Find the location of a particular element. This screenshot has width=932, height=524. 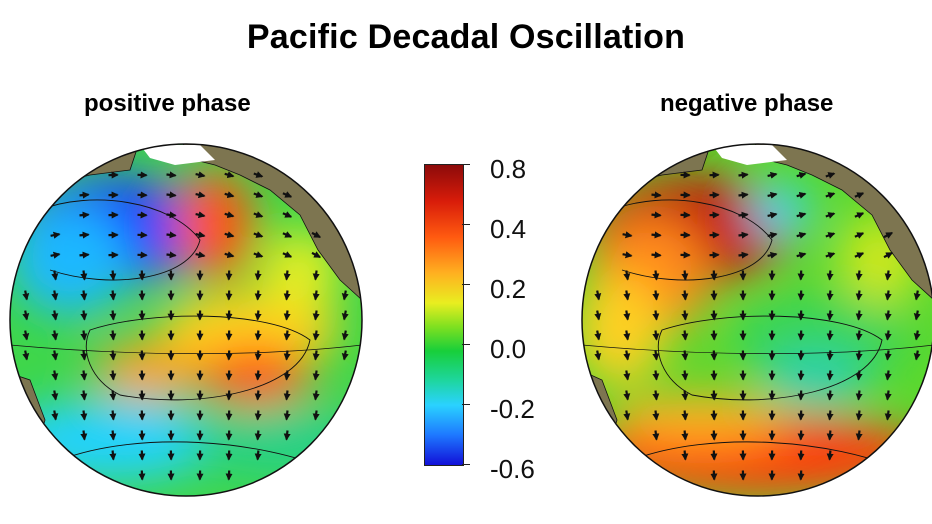

colorbar-tick-label: 0.2 is located at coordinates (508, 289).